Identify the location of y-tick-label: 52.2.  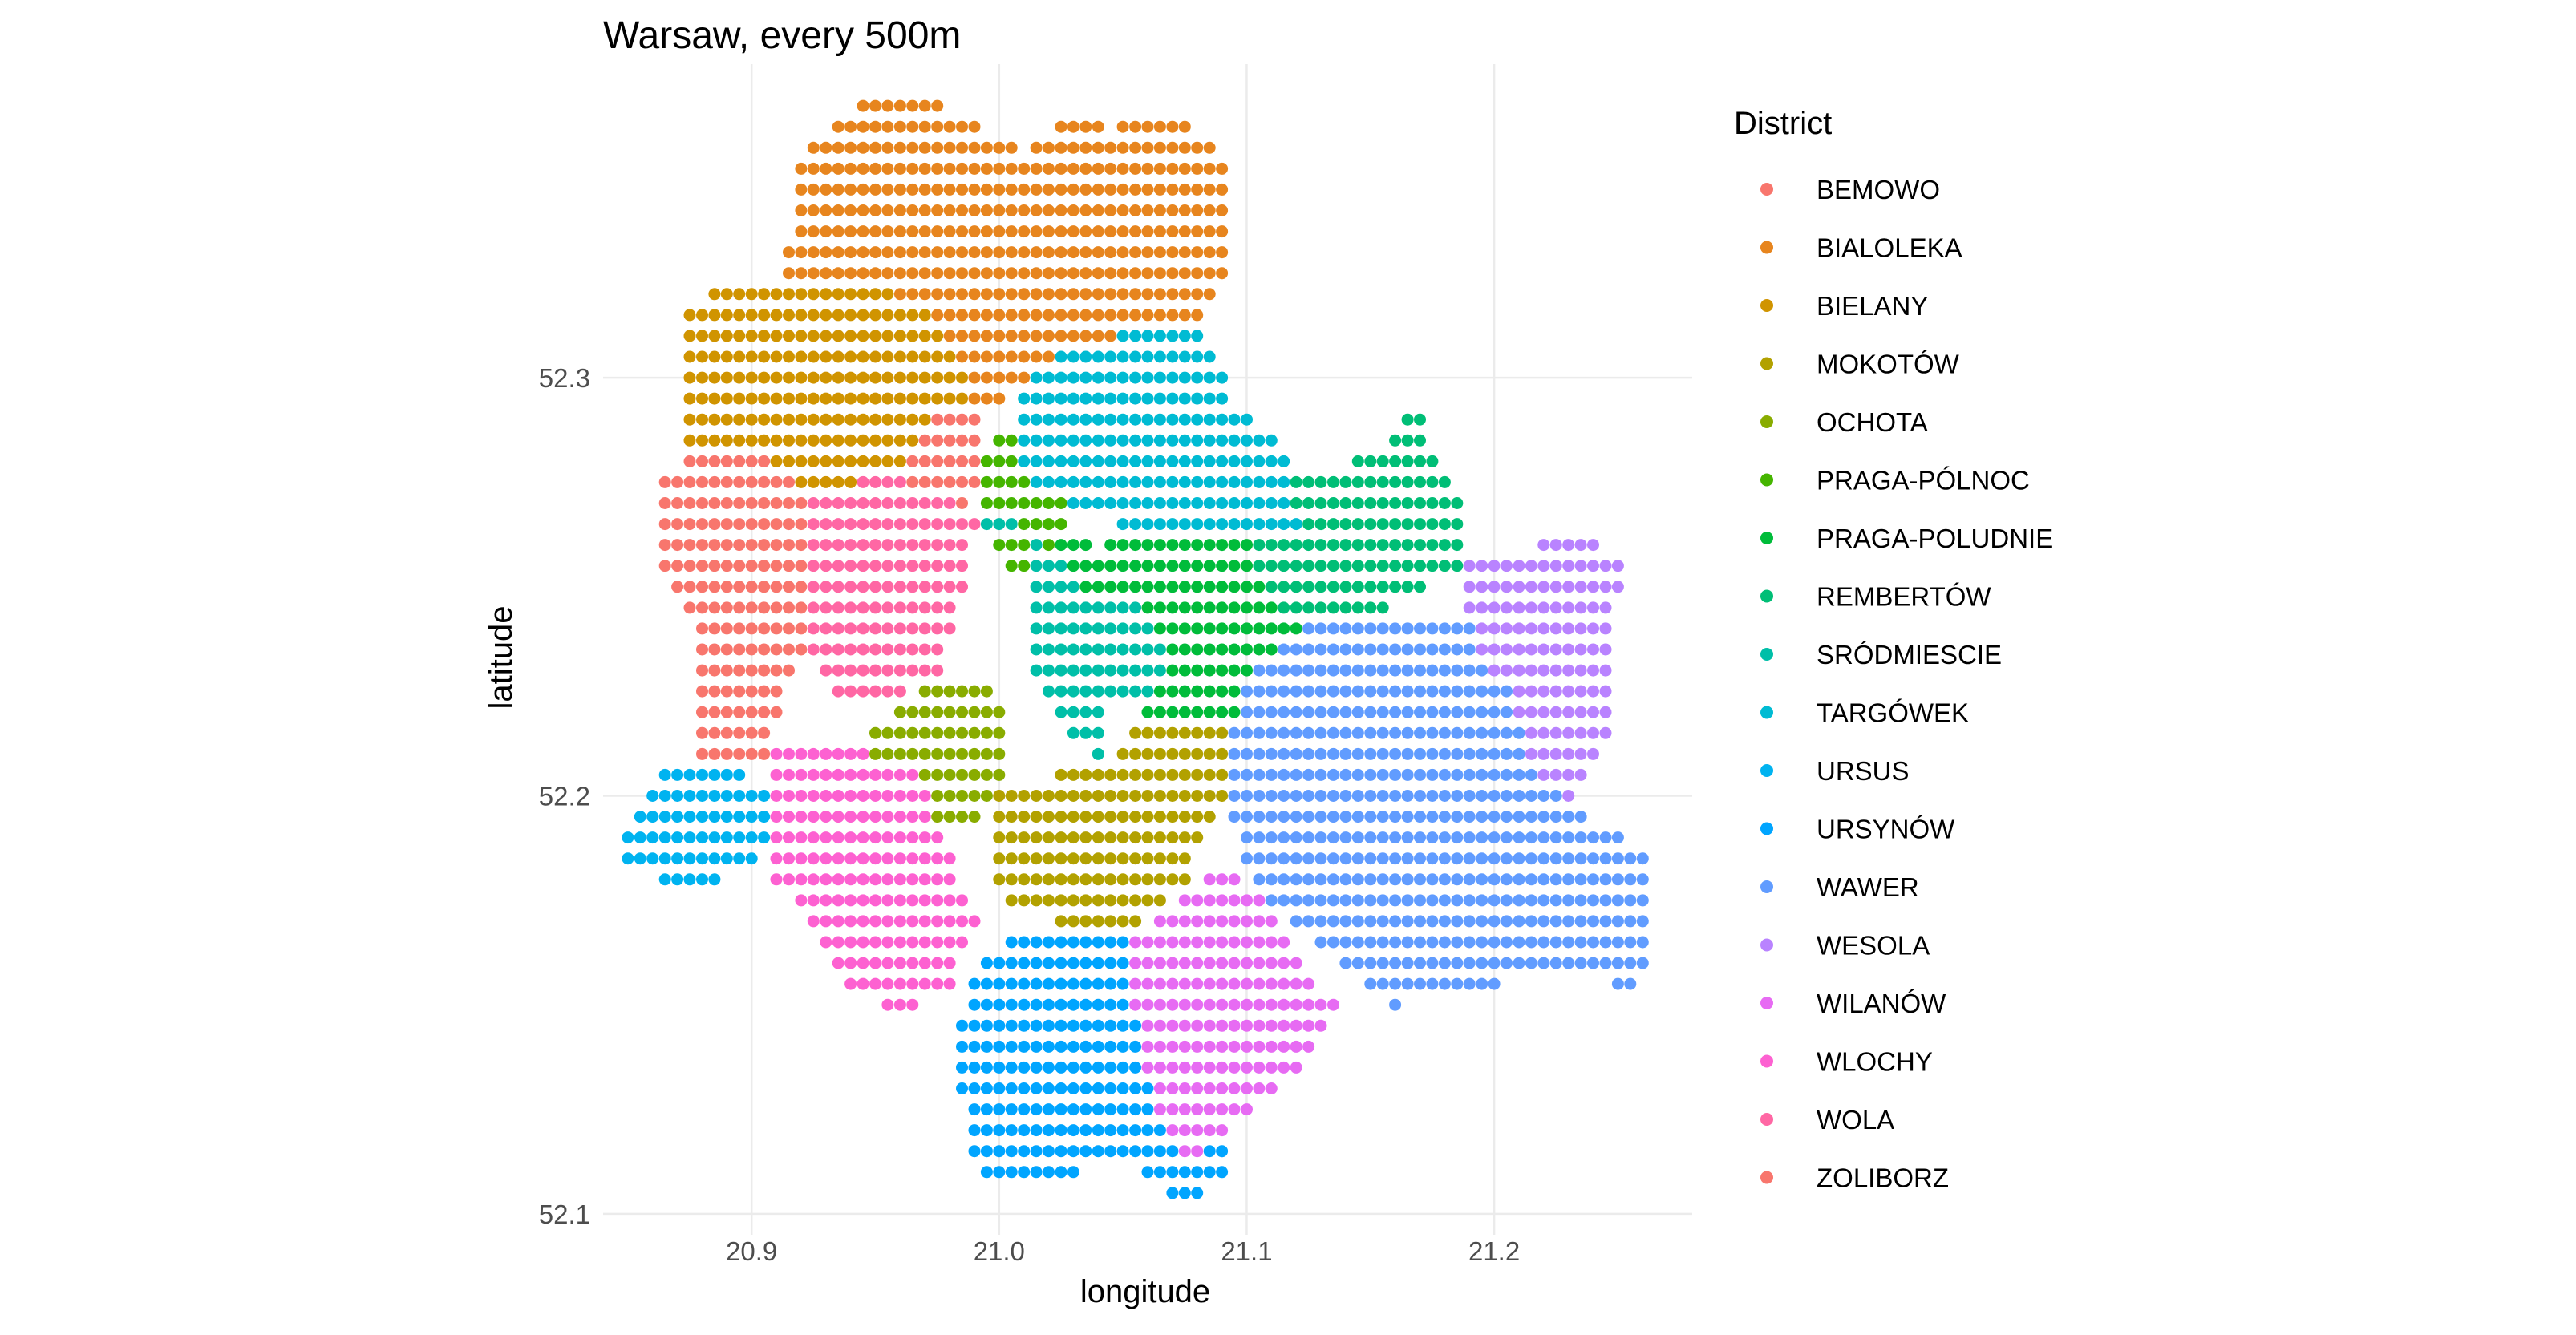
(564, 796).